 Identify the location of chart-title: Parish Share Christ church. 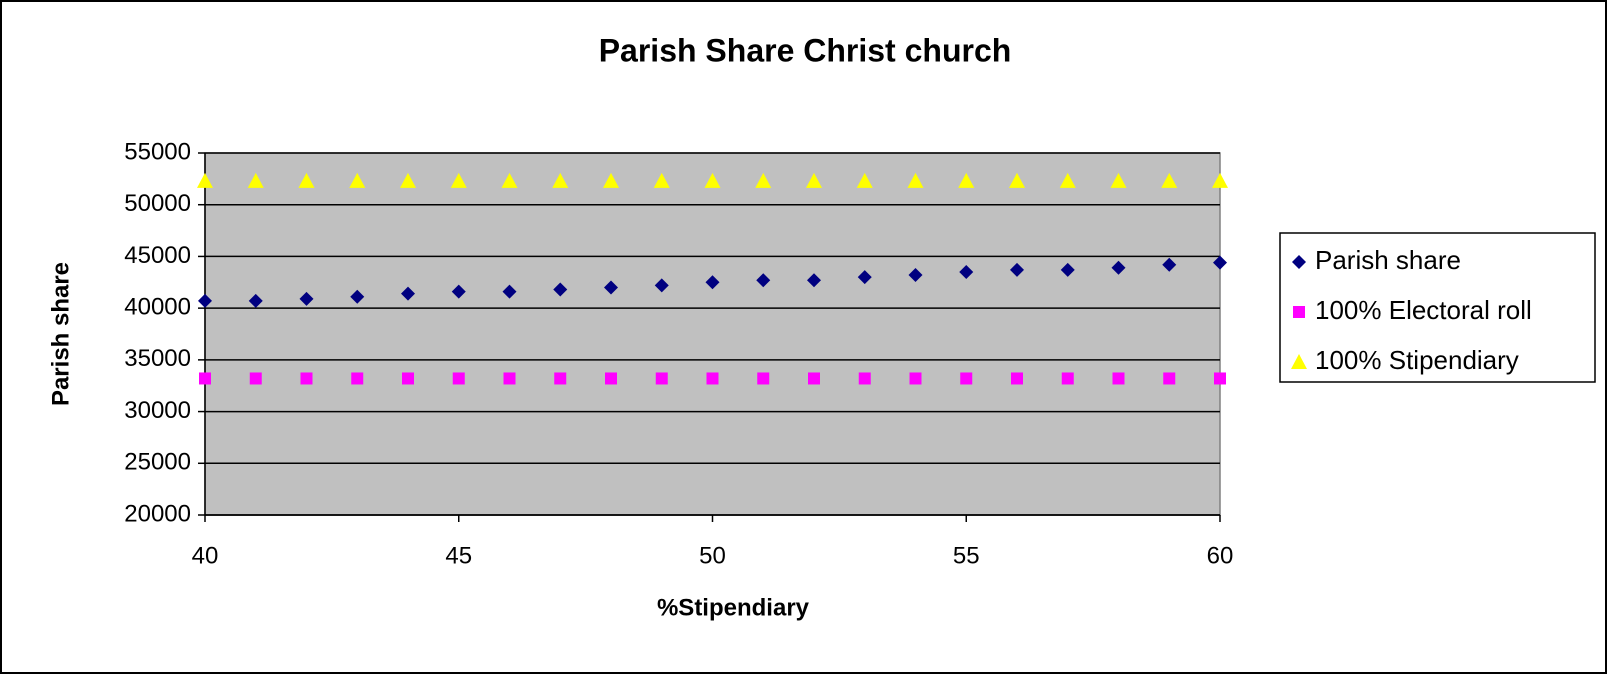
(805, 50).